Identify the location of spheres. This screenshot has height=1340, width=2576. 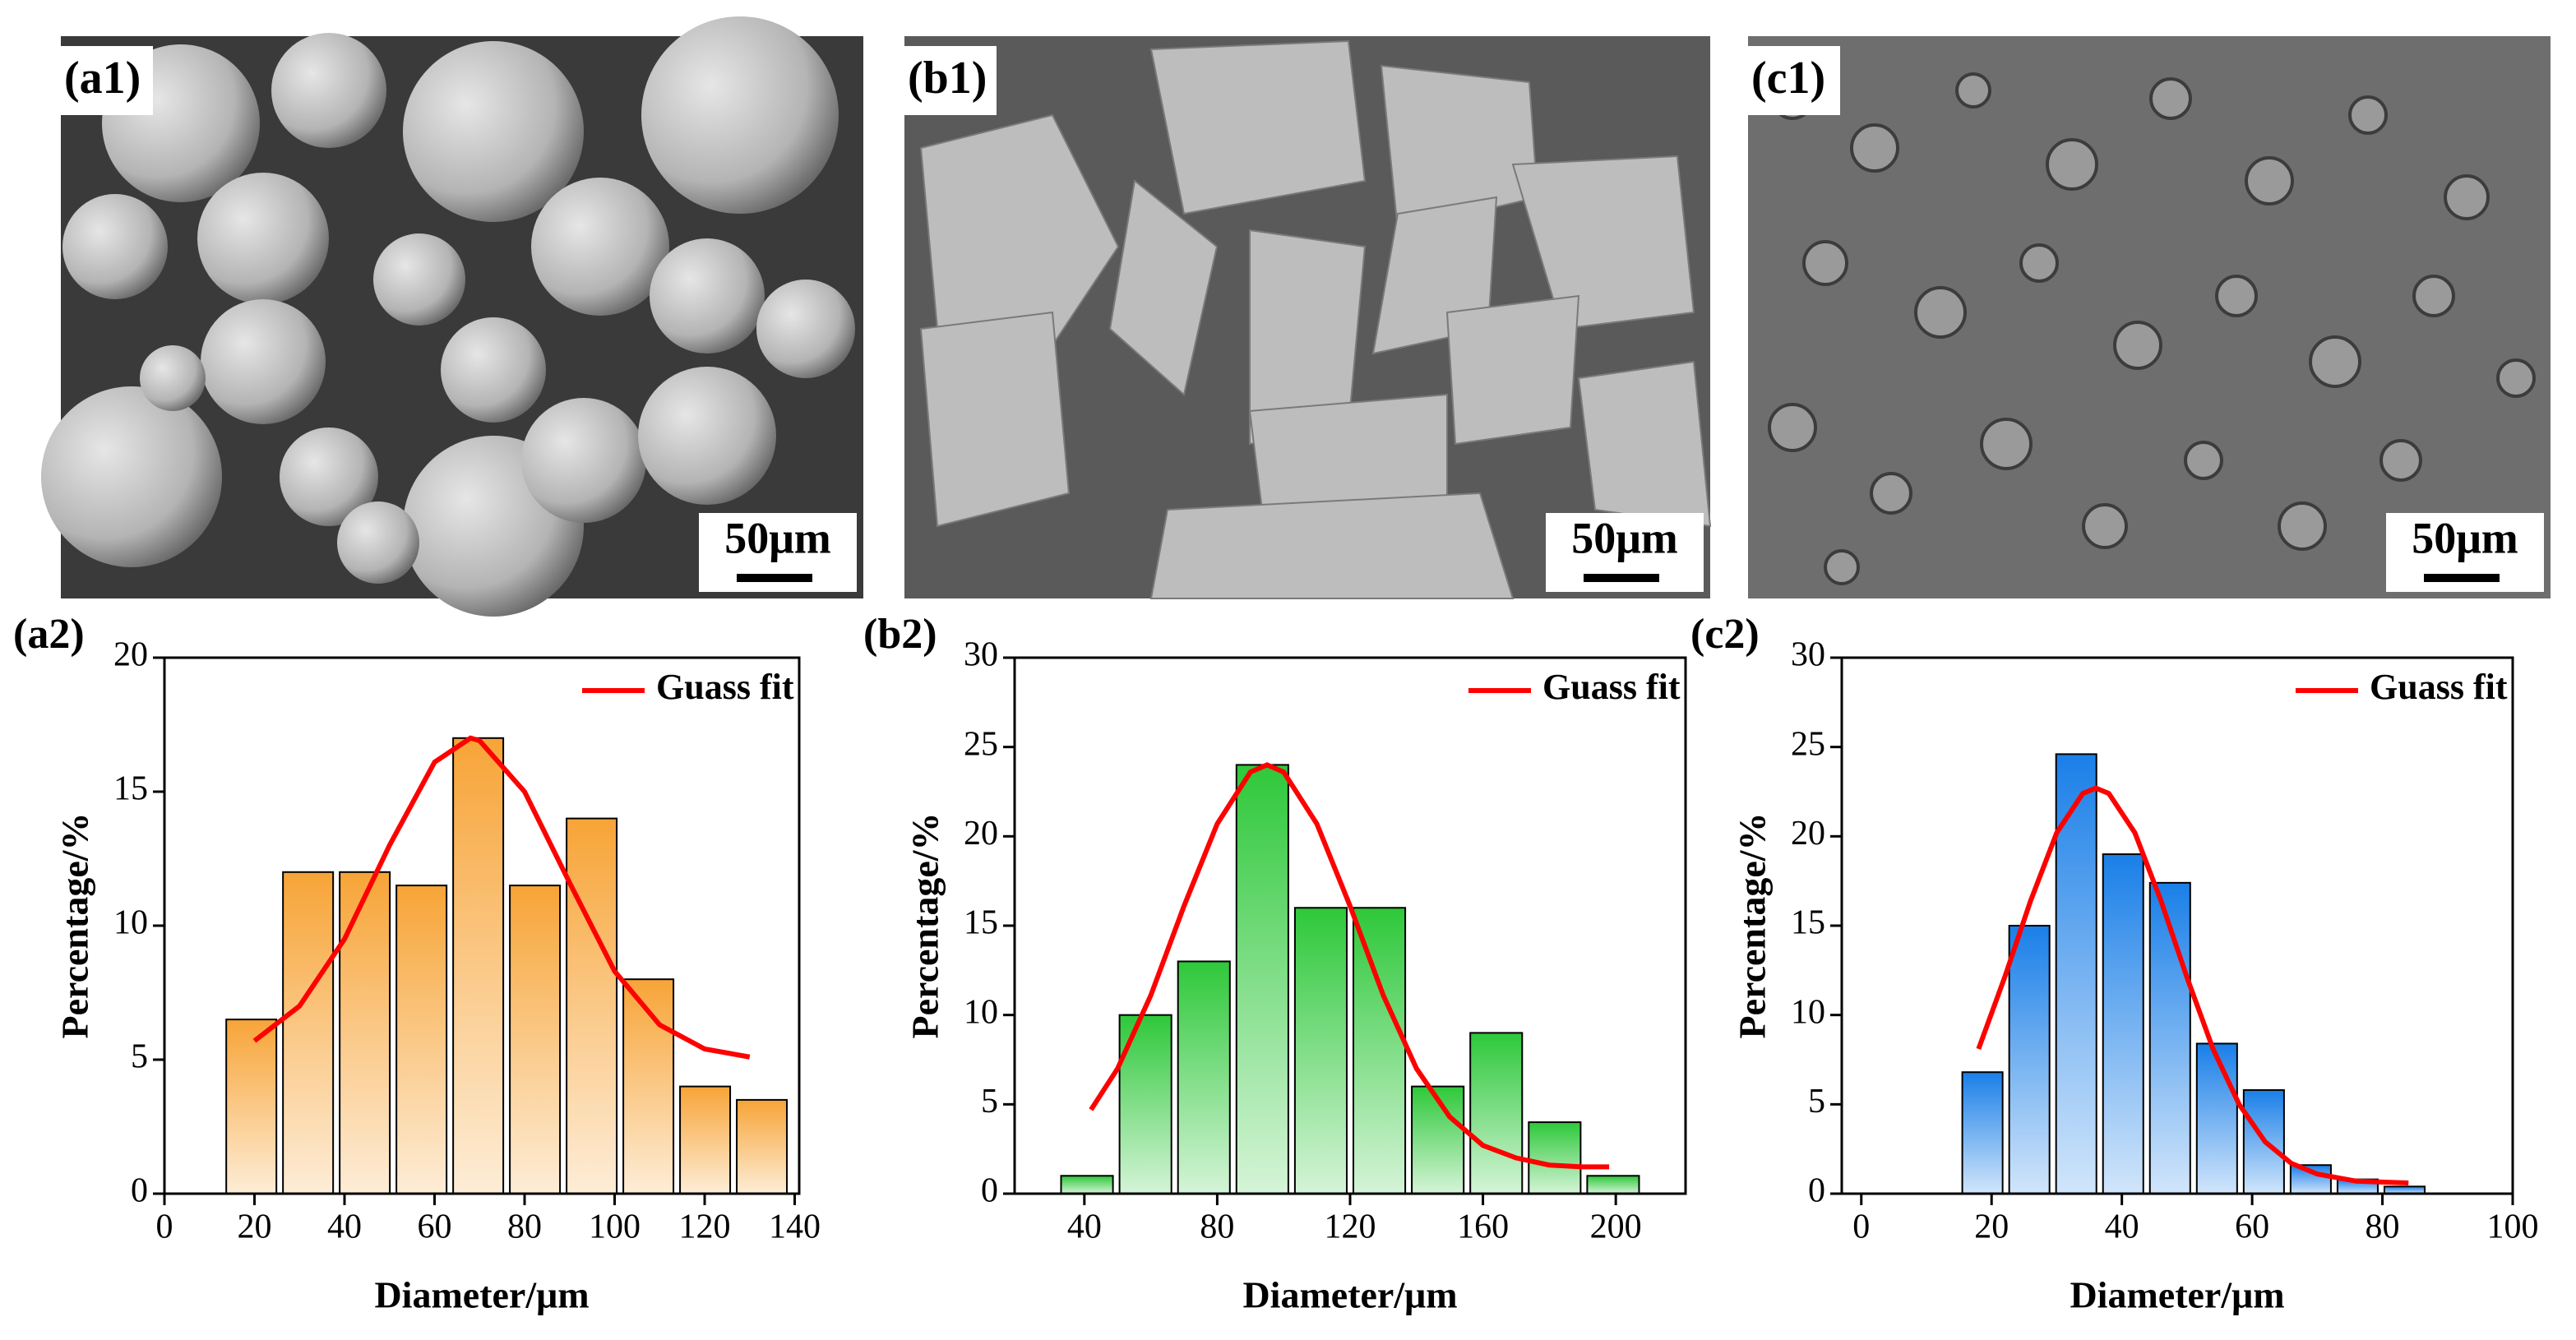
(448, 316).